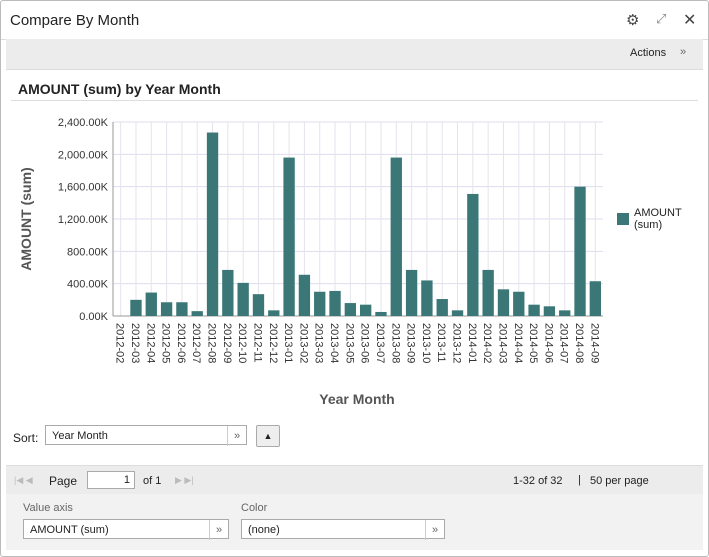  I want to click on sort-direction: ▲, so click(268, 436).